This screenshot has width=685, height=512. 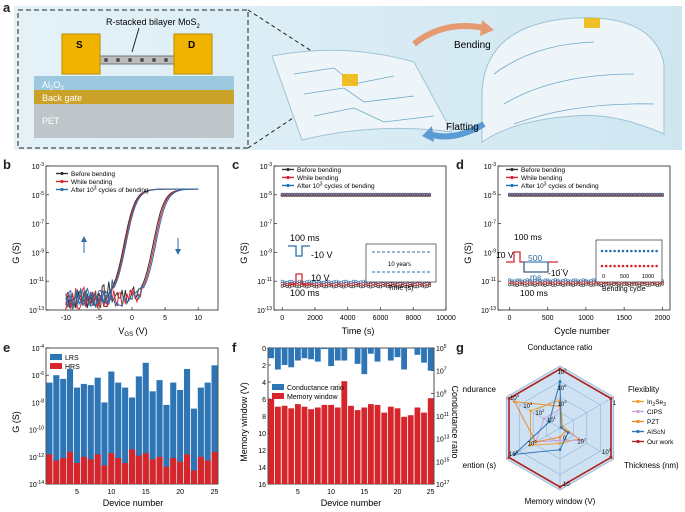 What do you see at coordinates (362, 95) in the screenshot?
I see `flat-substrate` at bounding box center [362, 95].